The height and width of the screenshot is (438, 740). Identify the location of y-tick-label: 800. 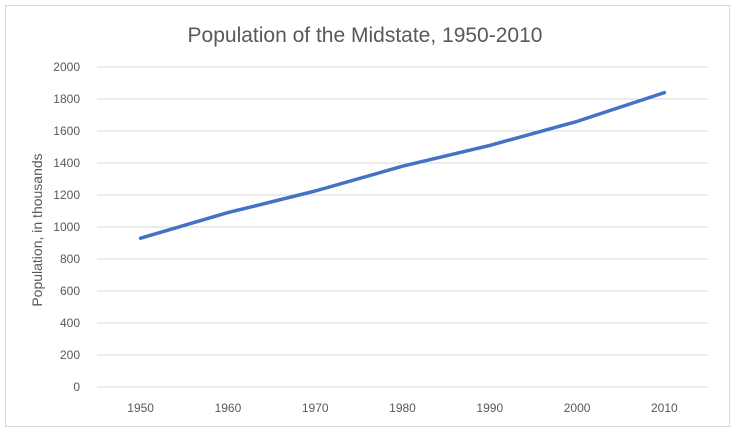
(70, 259).